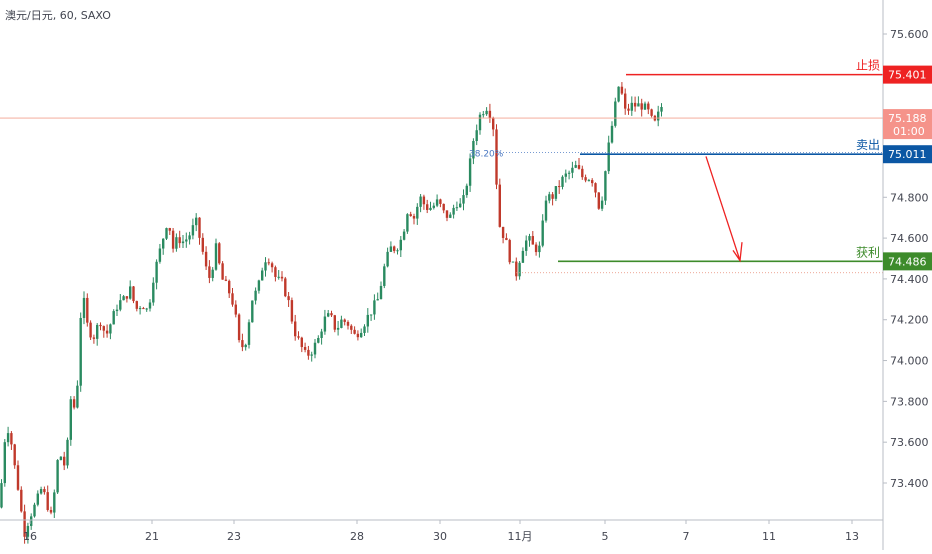 This screenshot has height=554, width=932. What do you see at coordinates (30, 536) in the screenshot?
I see `x-tick-label-0: 16` at bounding box center [30, 536].